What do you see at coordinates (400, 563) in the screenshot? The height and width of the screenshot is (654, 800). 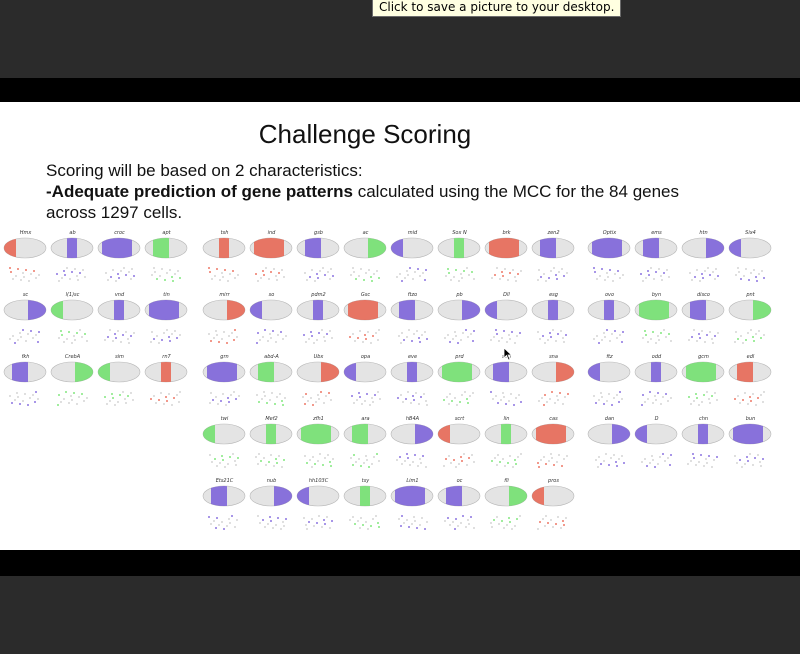 I see `letterbox-bottom` at bounding box center [400, 563].